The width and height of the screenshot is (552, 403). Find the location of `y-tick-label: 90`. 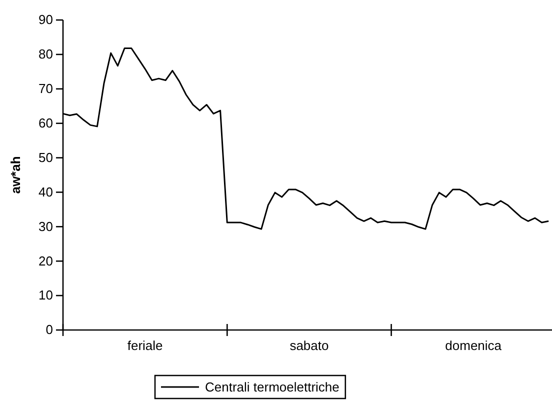

y-tick-label: 90 is located at coordinates (45, 20).